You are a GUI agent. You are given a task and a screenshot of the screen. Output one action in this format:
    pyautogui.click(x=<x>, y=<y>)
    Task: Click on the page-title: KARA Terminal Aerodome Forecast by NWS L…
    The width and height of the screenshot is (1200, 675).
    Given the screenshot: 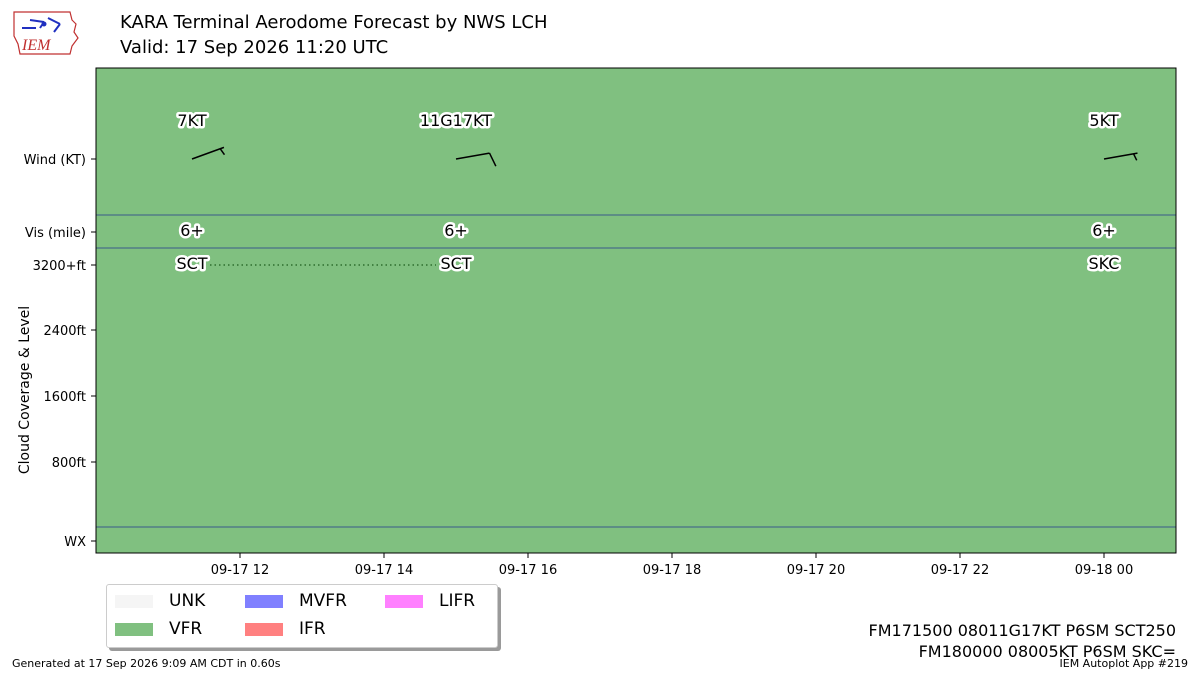 What is the action you would take?
    pyautogui.click(x=334, y=22)
    